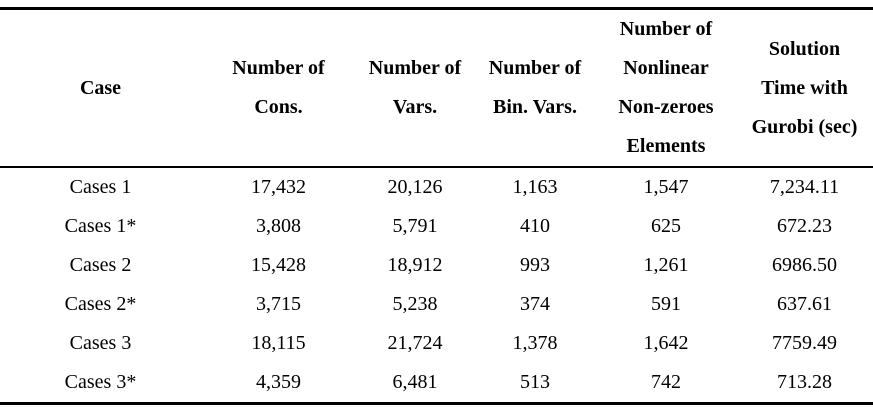 The image size is (873, 417). I want to click on cell-solution-time: 7759.49, so click(804, 343).